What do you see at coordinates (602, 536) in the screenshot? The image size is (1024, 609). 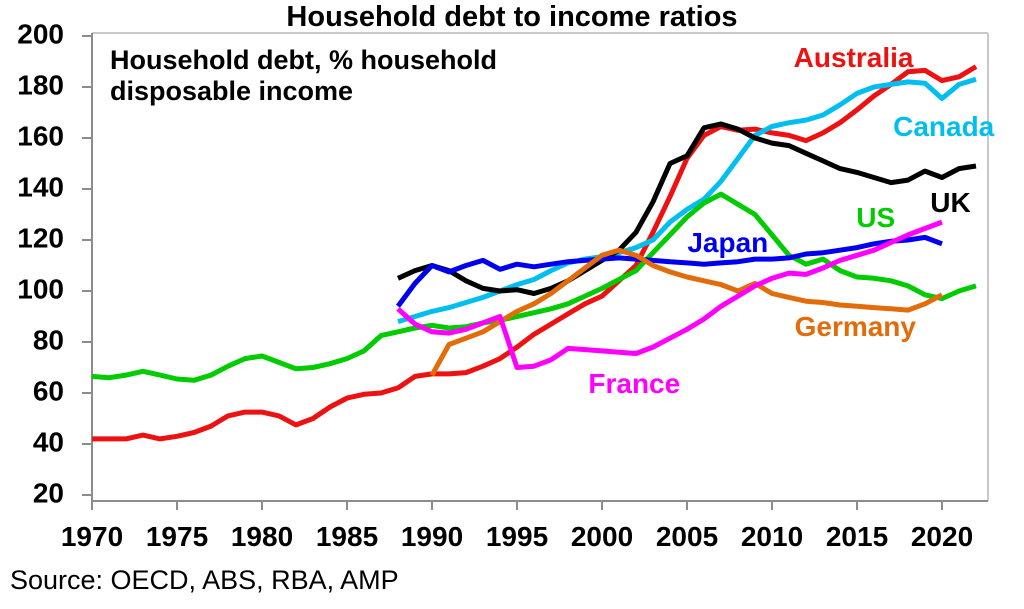 I see `x-axis-tick-label: 2000` at bounding box center [602, 536].